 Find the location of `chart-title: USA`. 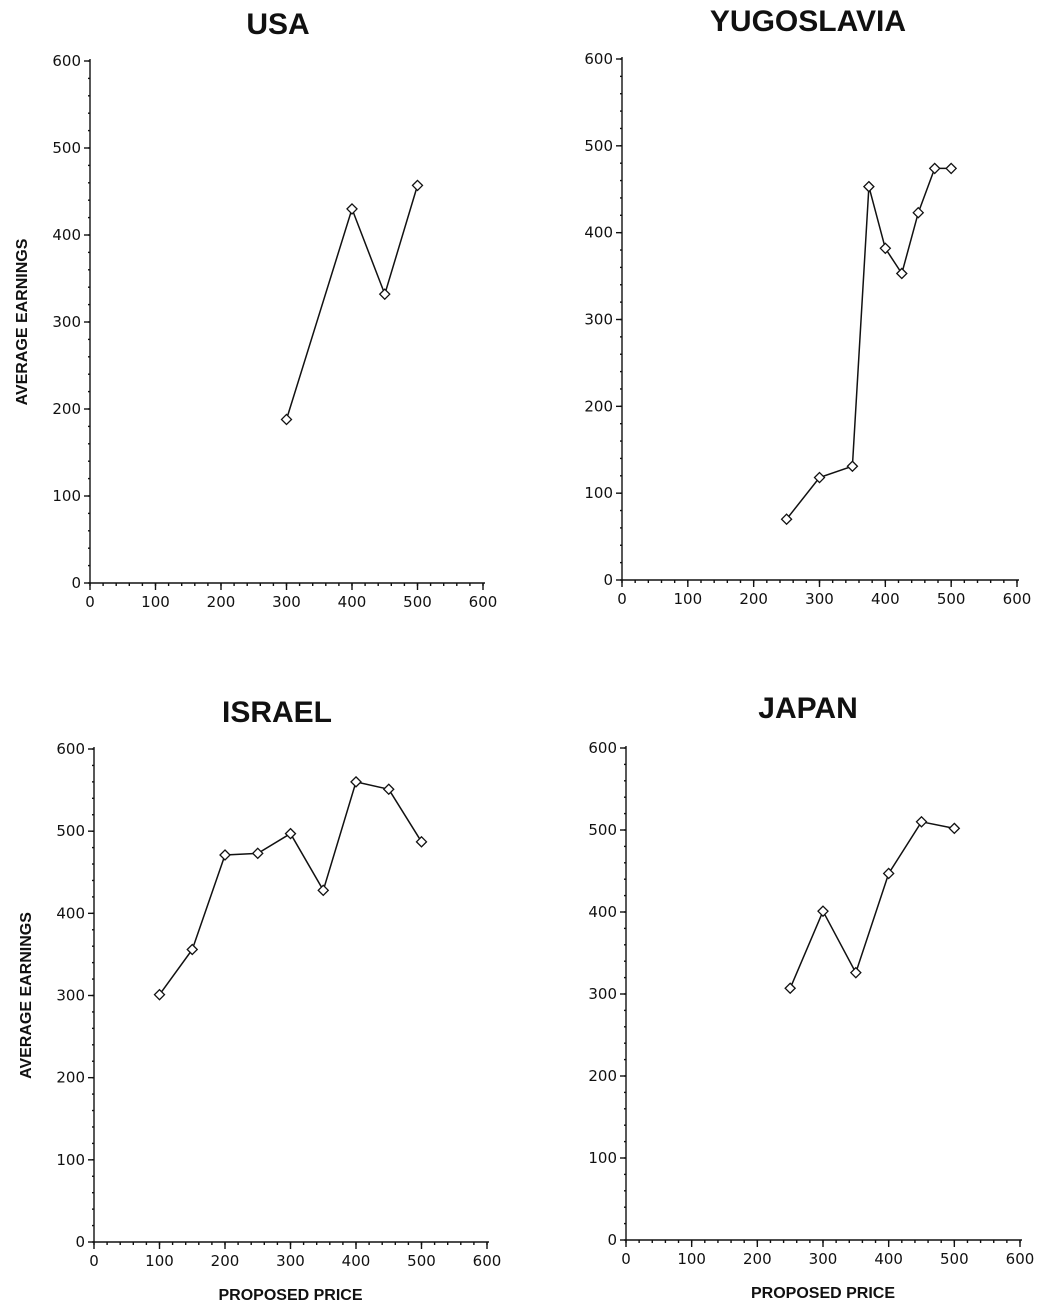

chart-title: USA is located at coordinates (277, 24).